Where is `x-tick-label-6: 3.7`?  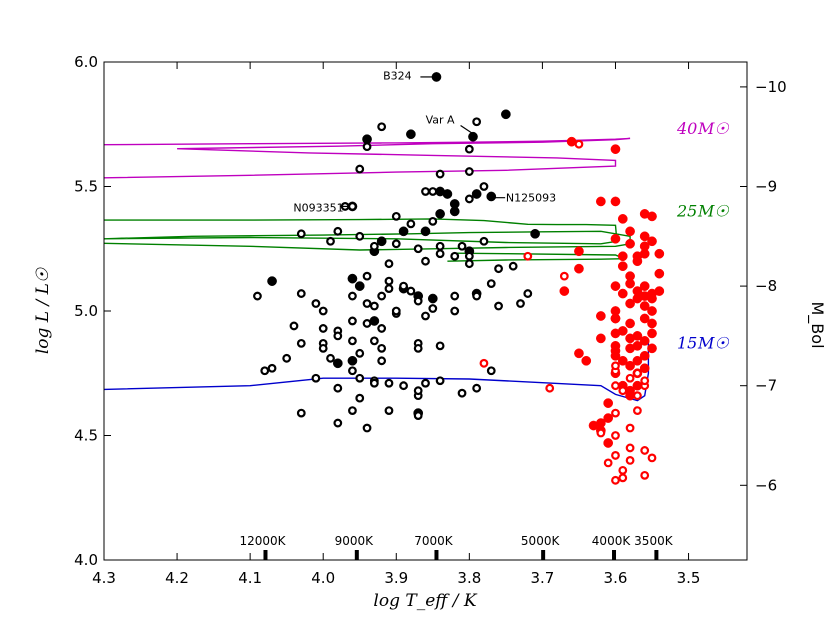 x-tick-label-6: 3.7 is located at coordinates (542, 578).